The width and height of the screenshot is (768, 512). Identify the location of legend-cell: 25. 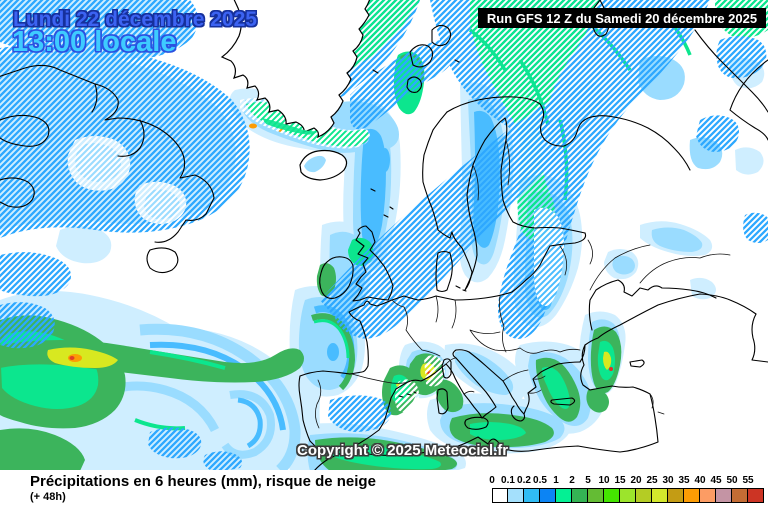
(657, 489).